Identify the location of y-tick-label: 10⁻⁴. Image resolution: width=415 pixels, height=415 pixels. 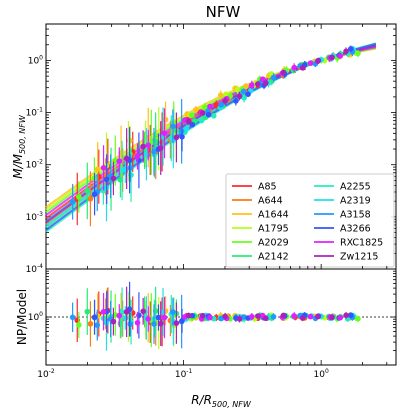
(35, 269).